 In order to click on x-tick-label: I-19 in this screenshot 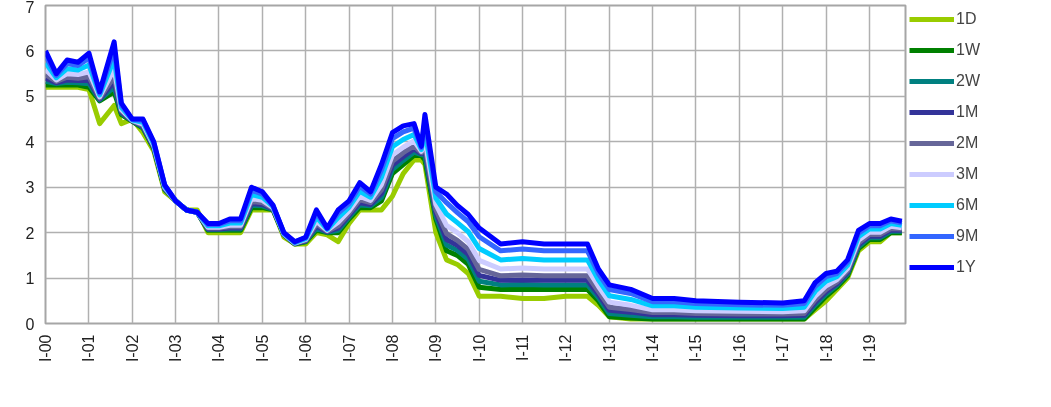, I will do `click(869, 348)`.